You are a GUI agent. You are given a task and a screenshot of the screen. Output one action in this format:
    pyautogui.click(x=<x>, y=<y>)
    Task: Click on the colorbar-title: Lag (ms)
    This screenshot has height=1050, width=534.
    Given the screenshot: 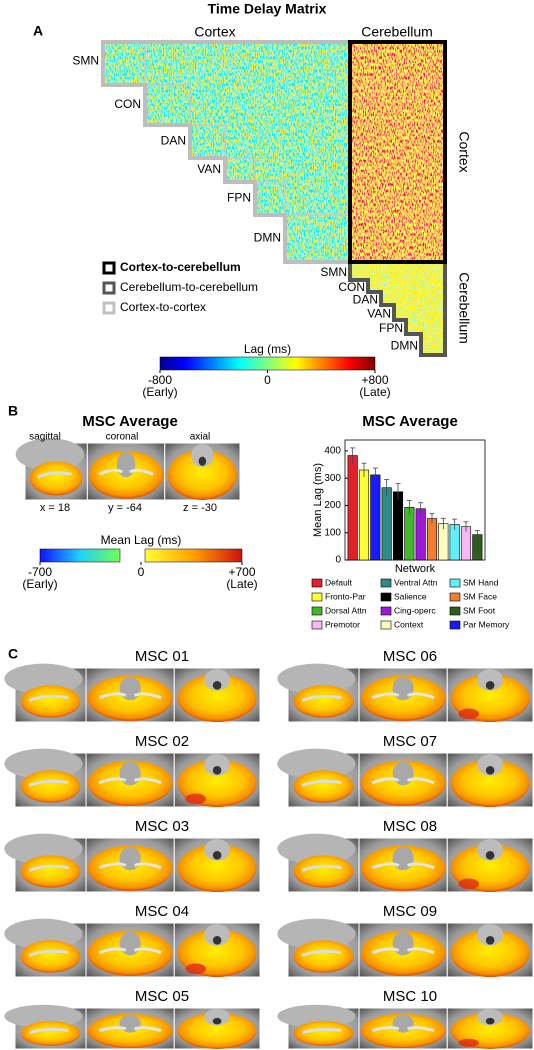 What is the action you would take?
    pyautogui.click(x=267, y=349)
    